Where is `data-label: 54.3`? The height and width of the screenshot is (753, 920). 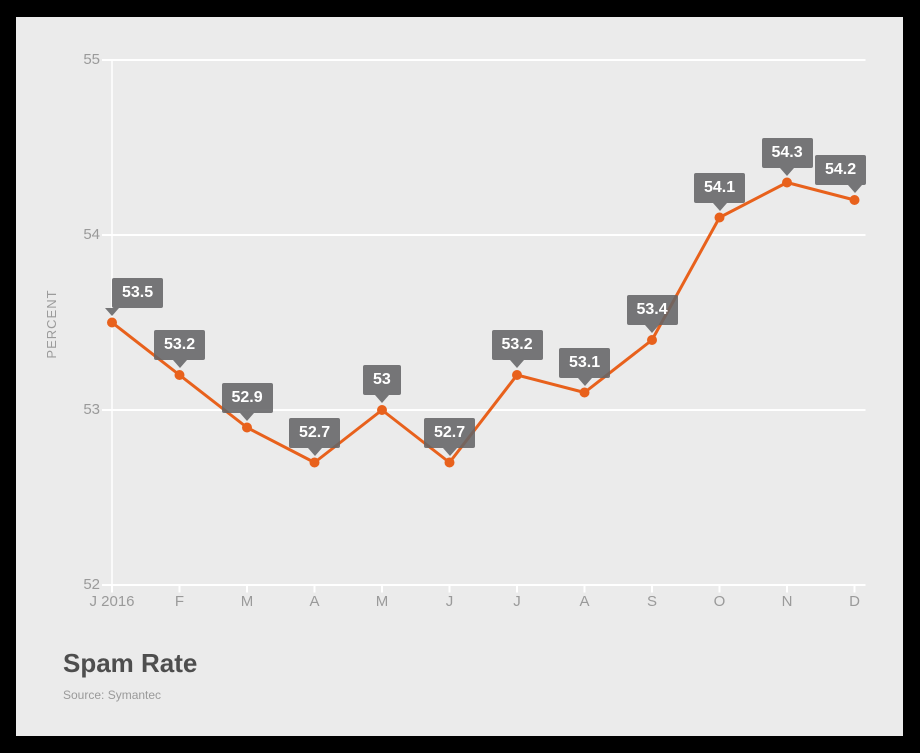 data-label: 54.3 is located at coordinates (787, 156).